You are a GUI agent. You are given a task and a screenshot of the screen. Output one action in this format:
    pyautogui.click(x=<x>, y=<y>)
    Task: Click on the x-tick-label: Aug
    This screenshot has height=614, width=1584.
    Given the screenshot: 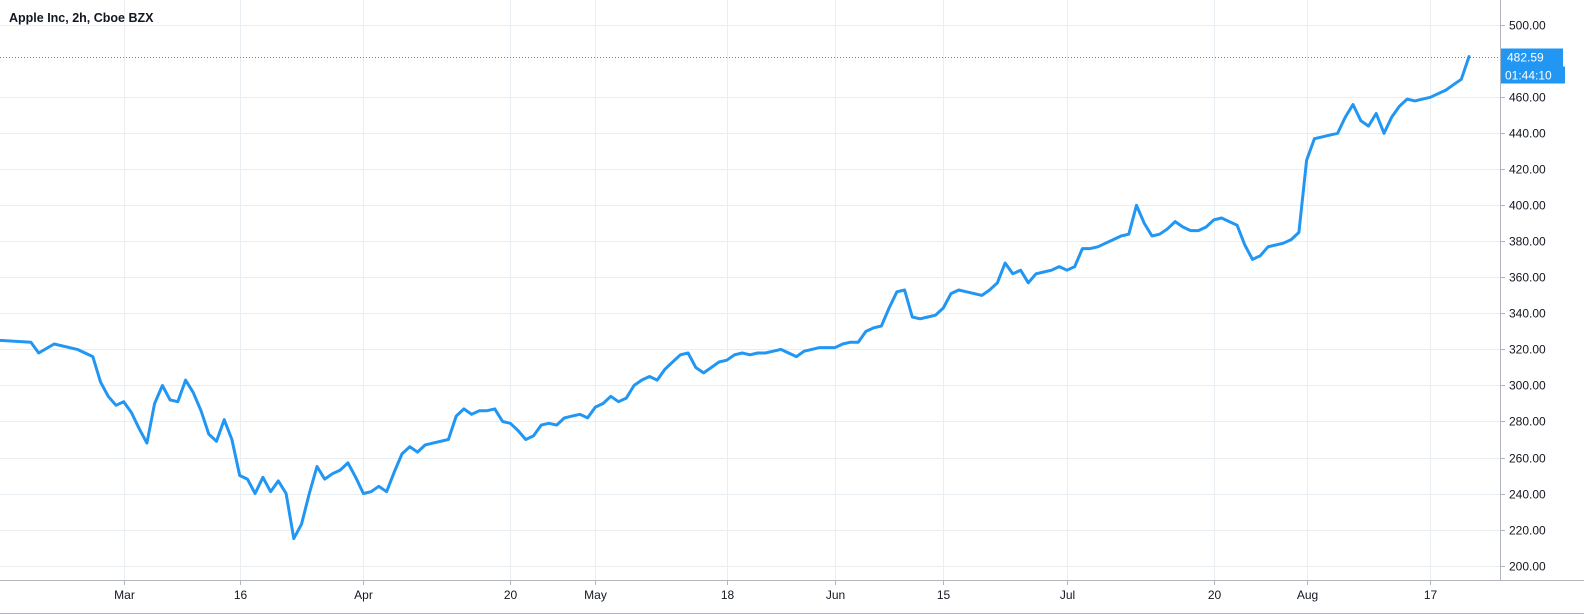 What is the action you would take?
    pyautogui.click(x=1307, y=595)
    